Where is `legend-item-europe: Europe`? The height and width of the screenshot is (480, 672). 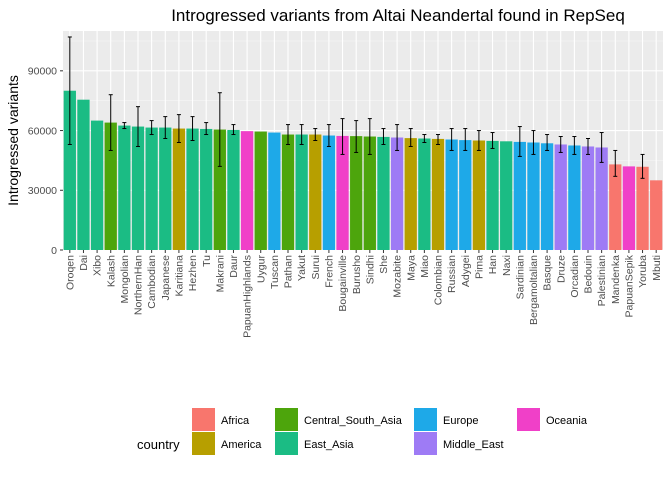 legend-item-europe: Europe is located at coordinates (446, 419).